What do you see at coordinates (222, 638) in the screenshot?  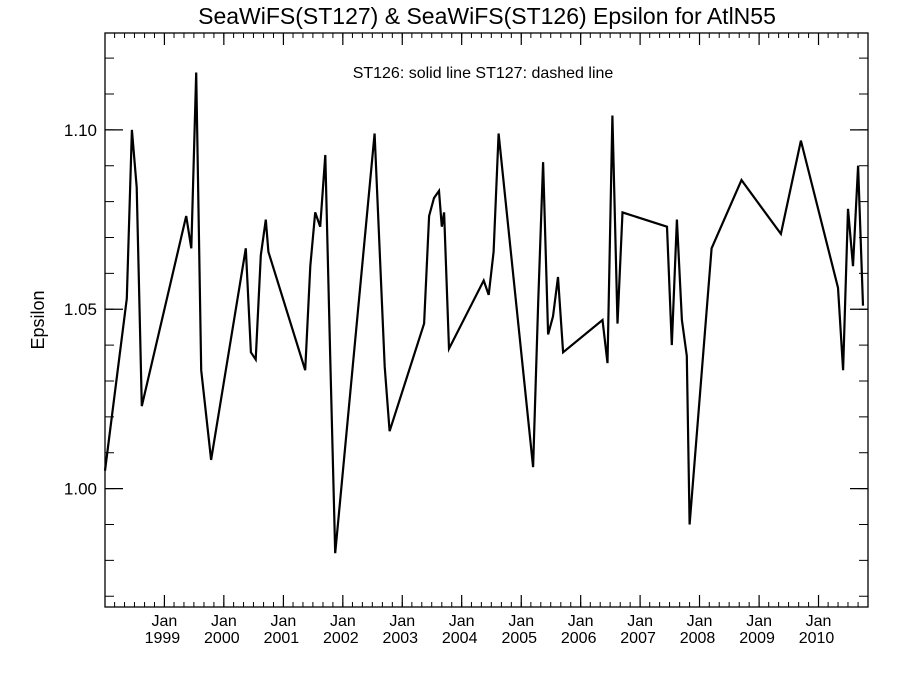 I see `x-tick-year-label: 2000` at bounding box center [222, 638].